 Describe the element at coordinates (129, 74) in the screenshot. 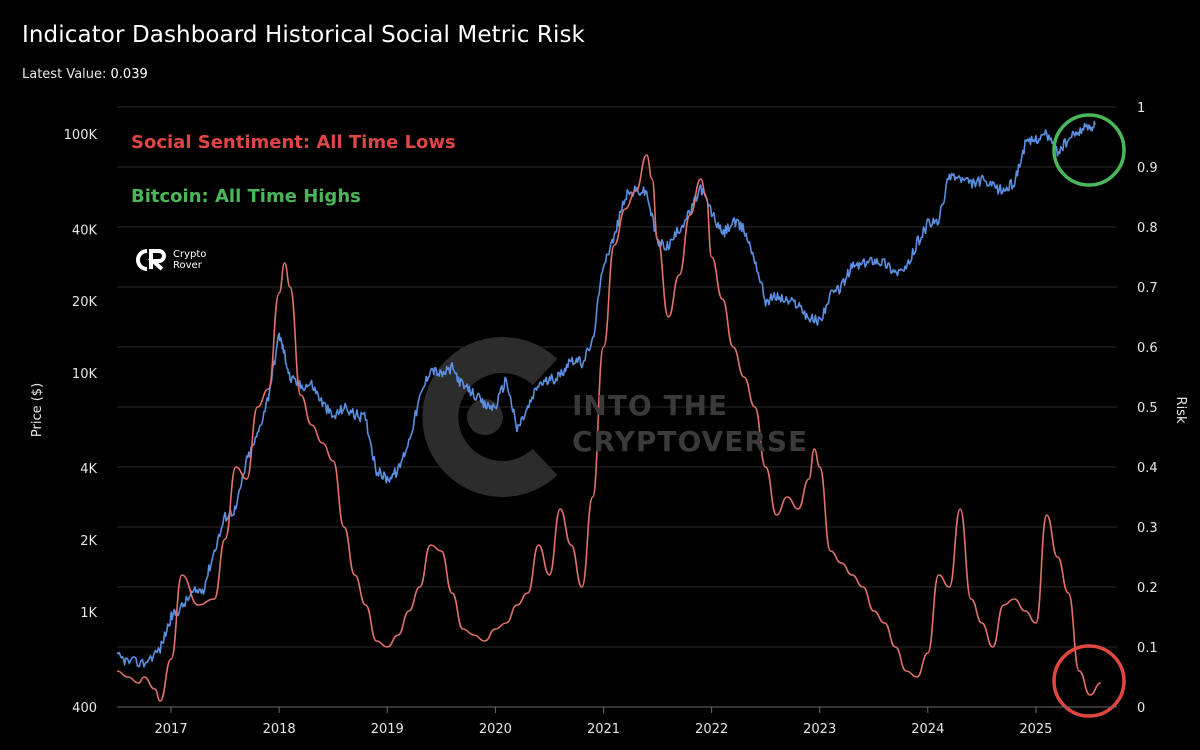

I see `latest-value: 0.039` at that location.